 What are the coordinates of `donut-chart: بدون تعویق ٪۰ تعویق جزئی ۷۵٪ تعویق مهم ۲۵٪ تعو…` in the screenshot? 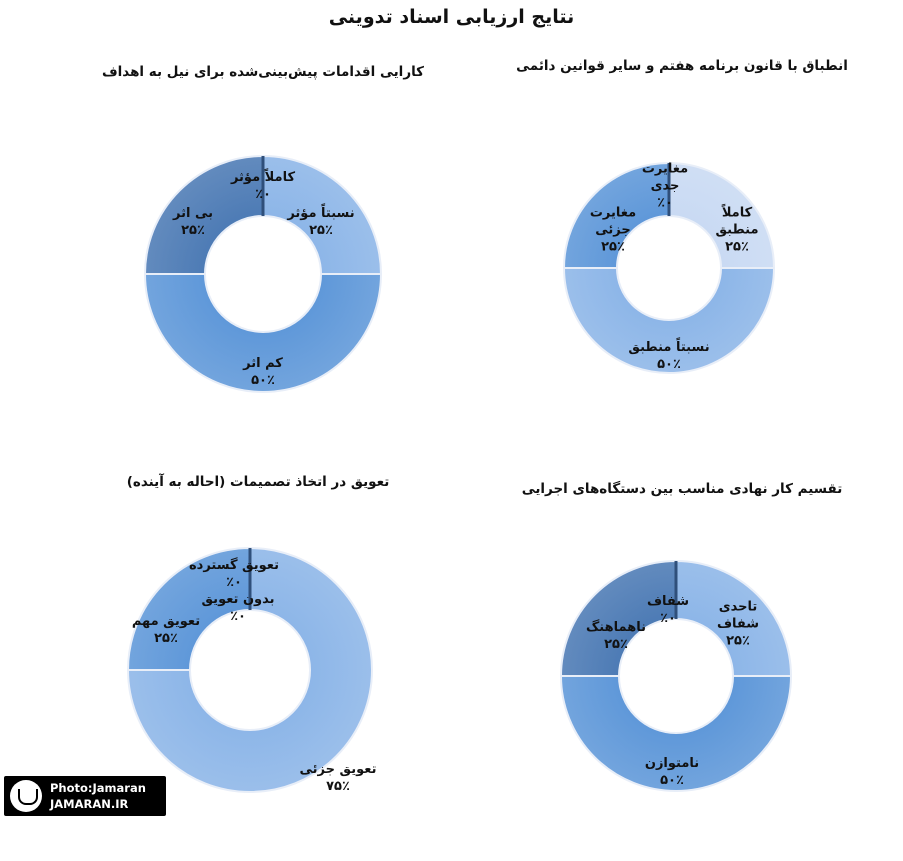 It's located at (251, 670).